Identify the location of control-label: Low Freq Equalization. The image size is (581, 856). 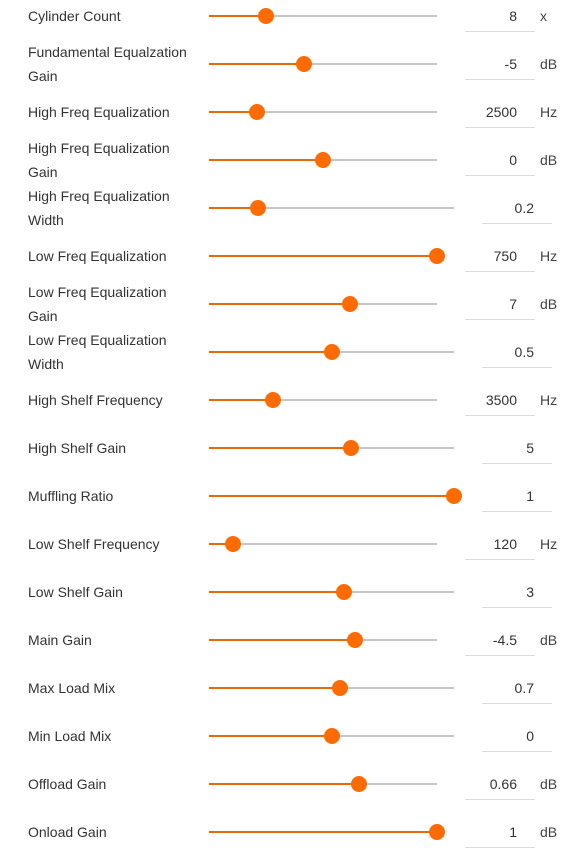
(97, 256).